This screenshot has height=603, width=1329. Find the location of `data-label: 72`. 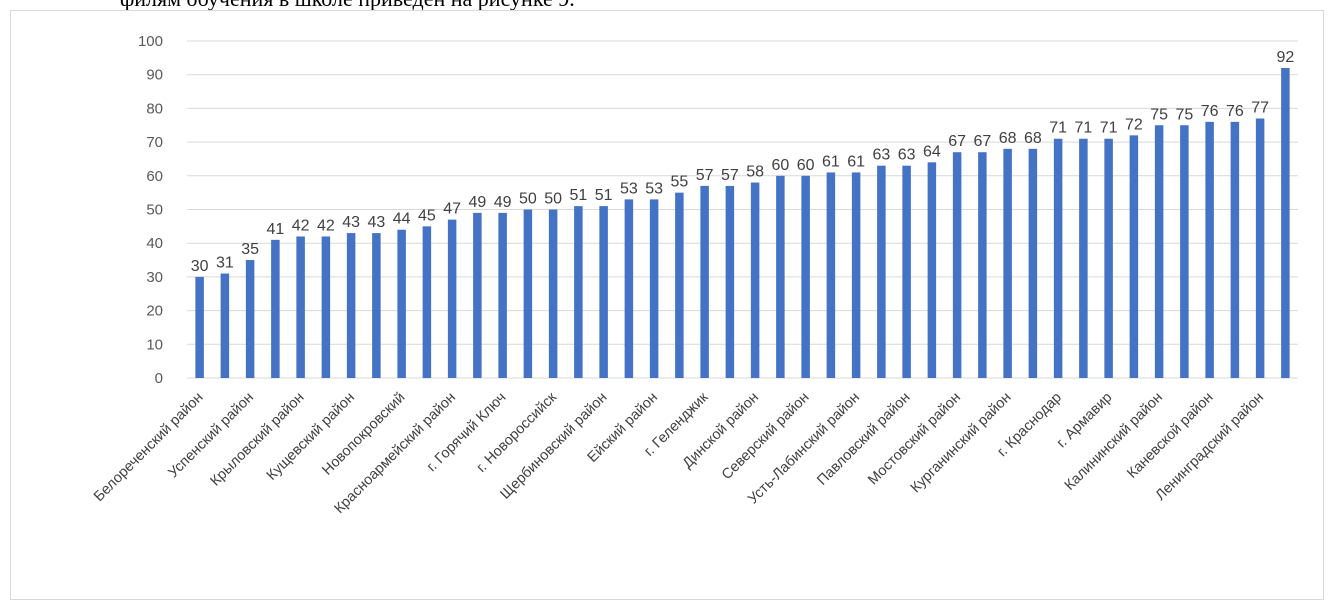

data-label: 72 is located at coordinates (1134, 124).